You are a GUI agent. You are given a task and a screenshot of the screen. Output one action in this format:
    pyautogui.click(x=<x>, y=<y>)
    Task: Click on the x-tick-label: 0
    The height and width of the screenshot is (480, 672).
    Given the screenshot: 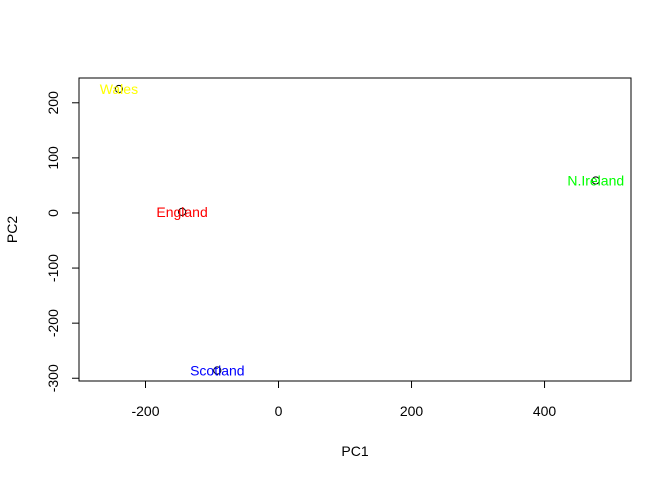 What is the action you would take?
    pyautogui.click(x=279, y=411)
    